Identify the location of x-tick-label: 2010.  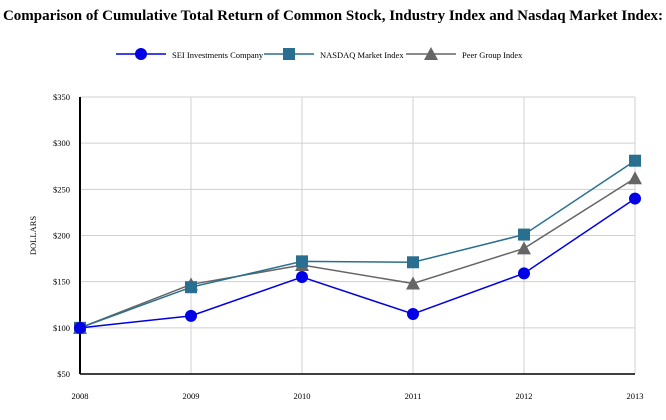
(302, 396).